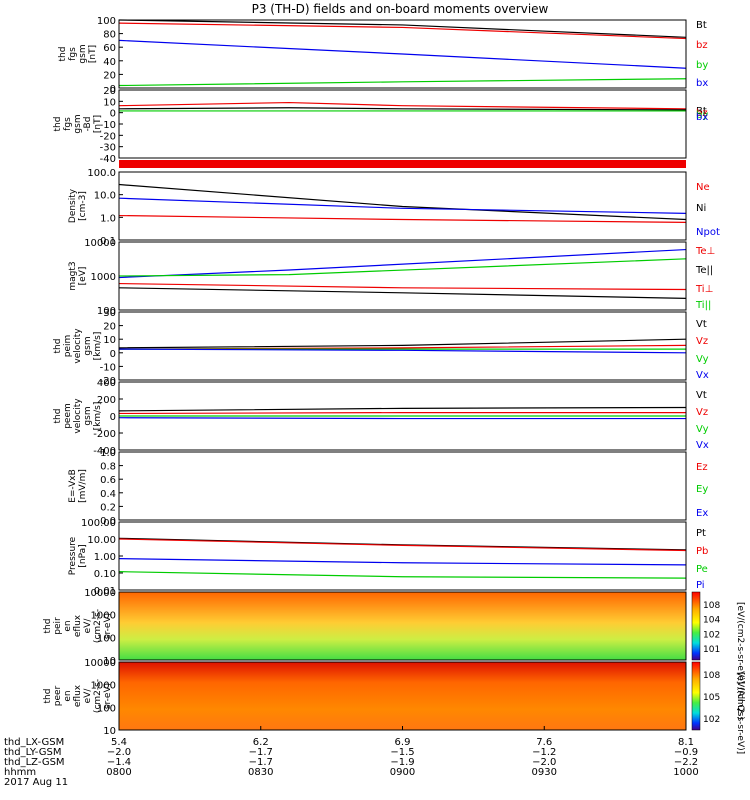  What do you see at coordinates (78, 416) in the screenshot?
I see `ylabel-line: velocity` at bounding box center [78, 416].